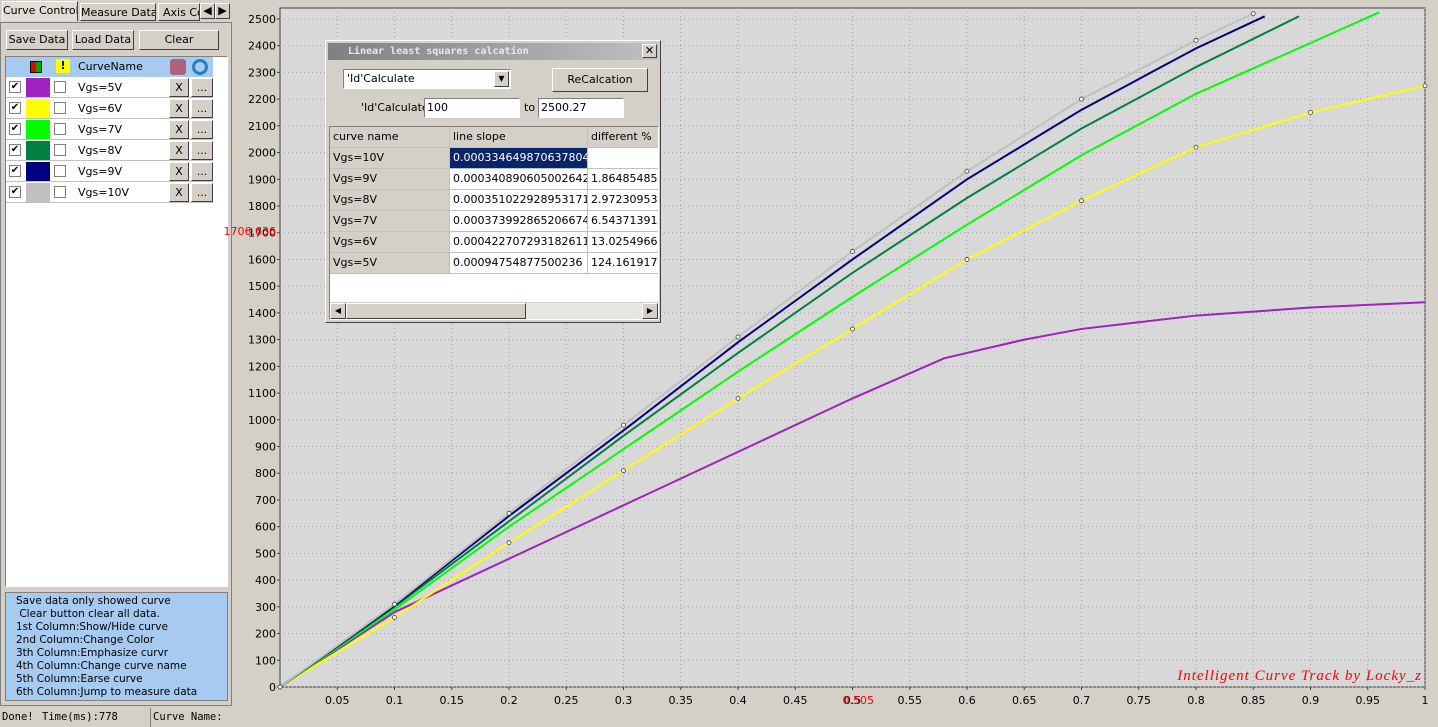 This screenshot has height=727, width=1438. I want to click on cell: 0.000334649870637804, so click(519, 158).